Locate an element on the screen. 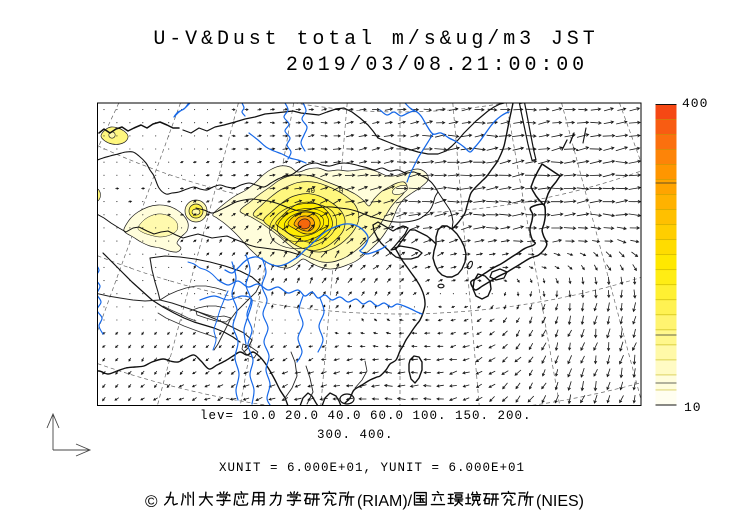 The width and height of the screenshot is (752, 532). svg-text: U-V&Dust total m/s&ug/m3 JST is located at coordinates (375, 39).